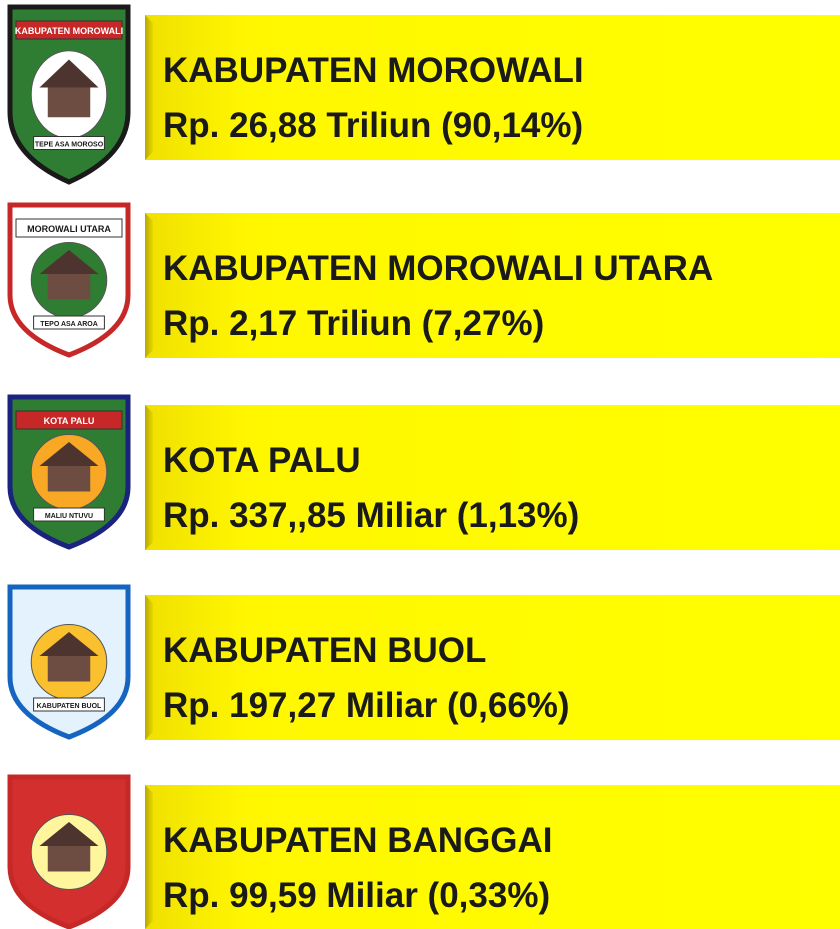 Image resolution: width=840 pixels, height=929 pixels. Describe the element at coordinates (371, 515) in the screenshot. I see `region-amount: Rp. 337,,85 Miliar (1,13%)` at that location.